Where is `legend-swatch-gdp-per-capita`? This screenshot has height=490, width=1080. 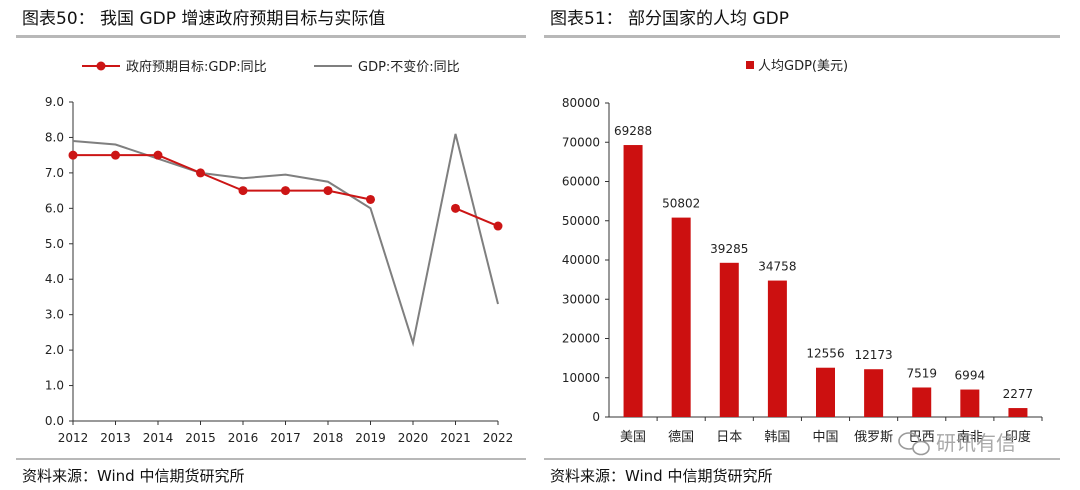
legend-swatch-gdp-per-capita is located at coordinates (750, 65).